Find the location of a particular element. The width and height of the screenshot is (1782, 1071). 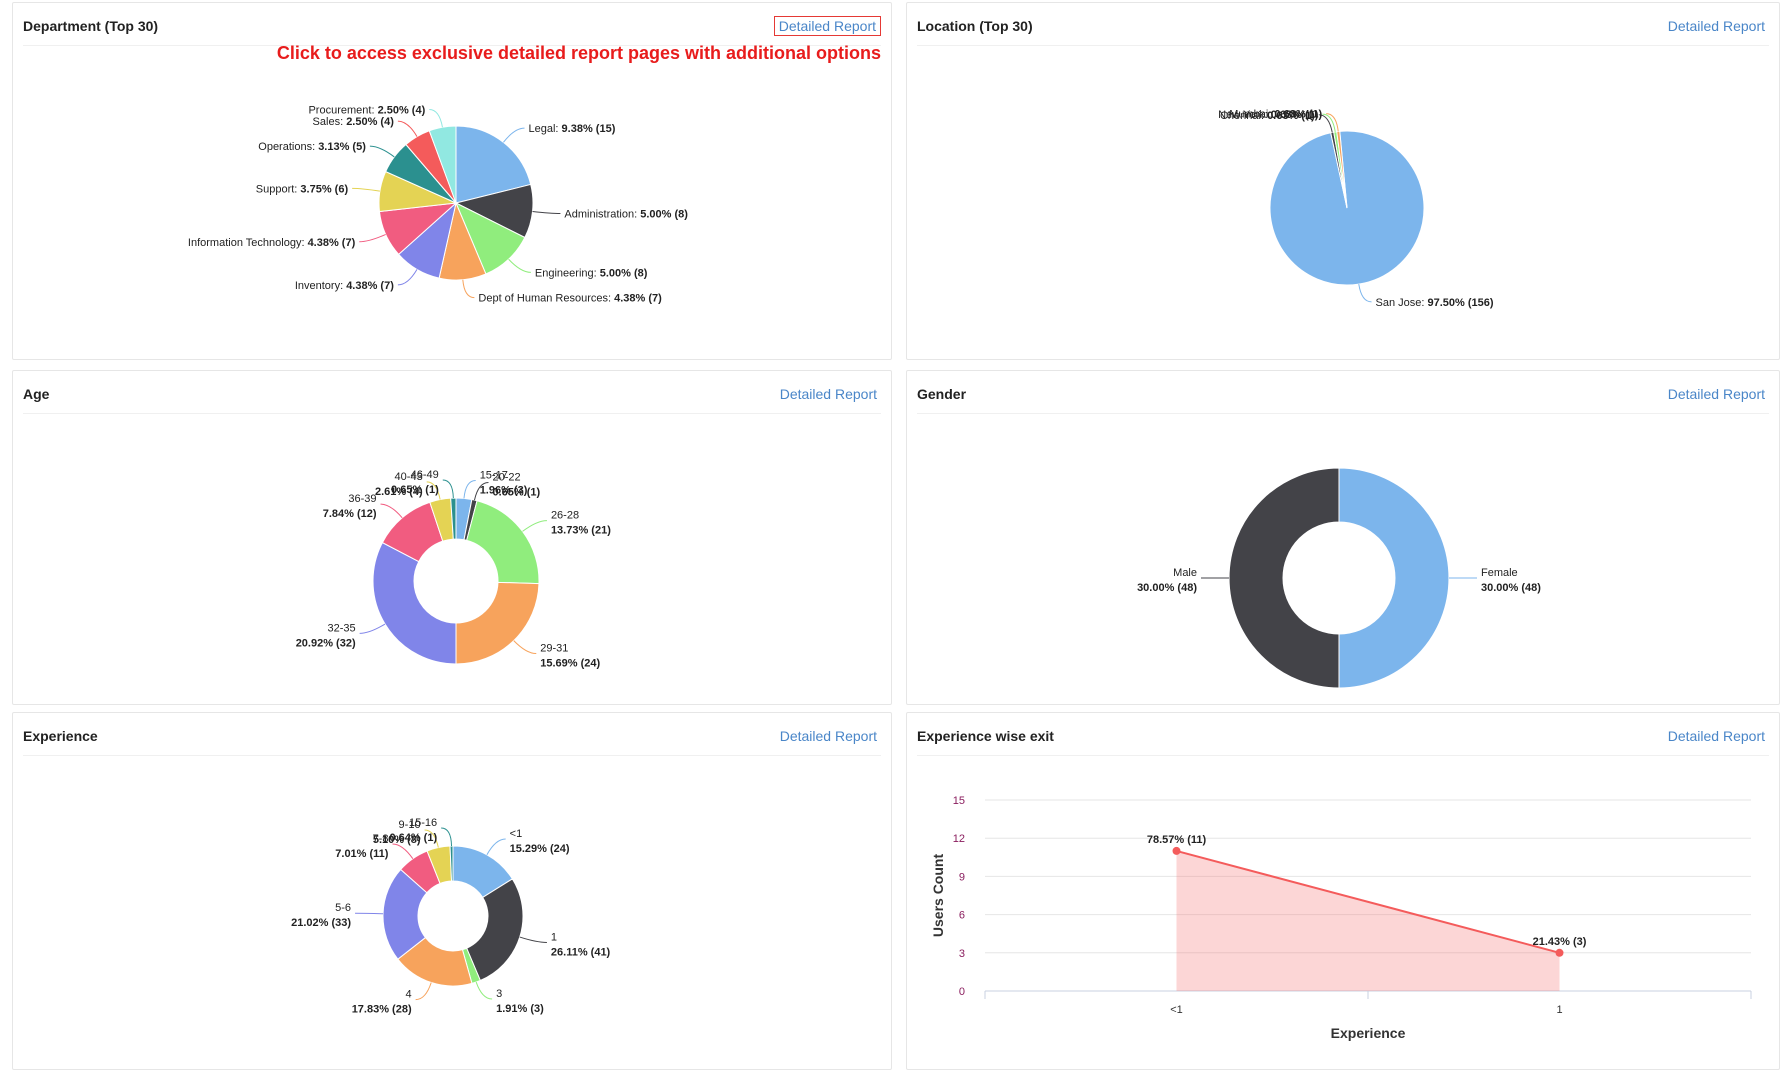

exit-ytick-6: 6 is located at coordinates (962, 916).